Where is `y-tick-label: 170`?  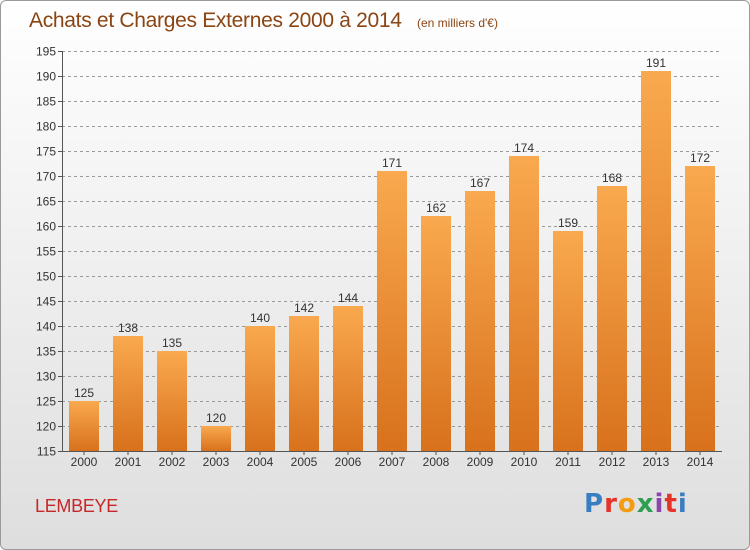 y-tick-label: 170 is located at coordinates (46, 177).